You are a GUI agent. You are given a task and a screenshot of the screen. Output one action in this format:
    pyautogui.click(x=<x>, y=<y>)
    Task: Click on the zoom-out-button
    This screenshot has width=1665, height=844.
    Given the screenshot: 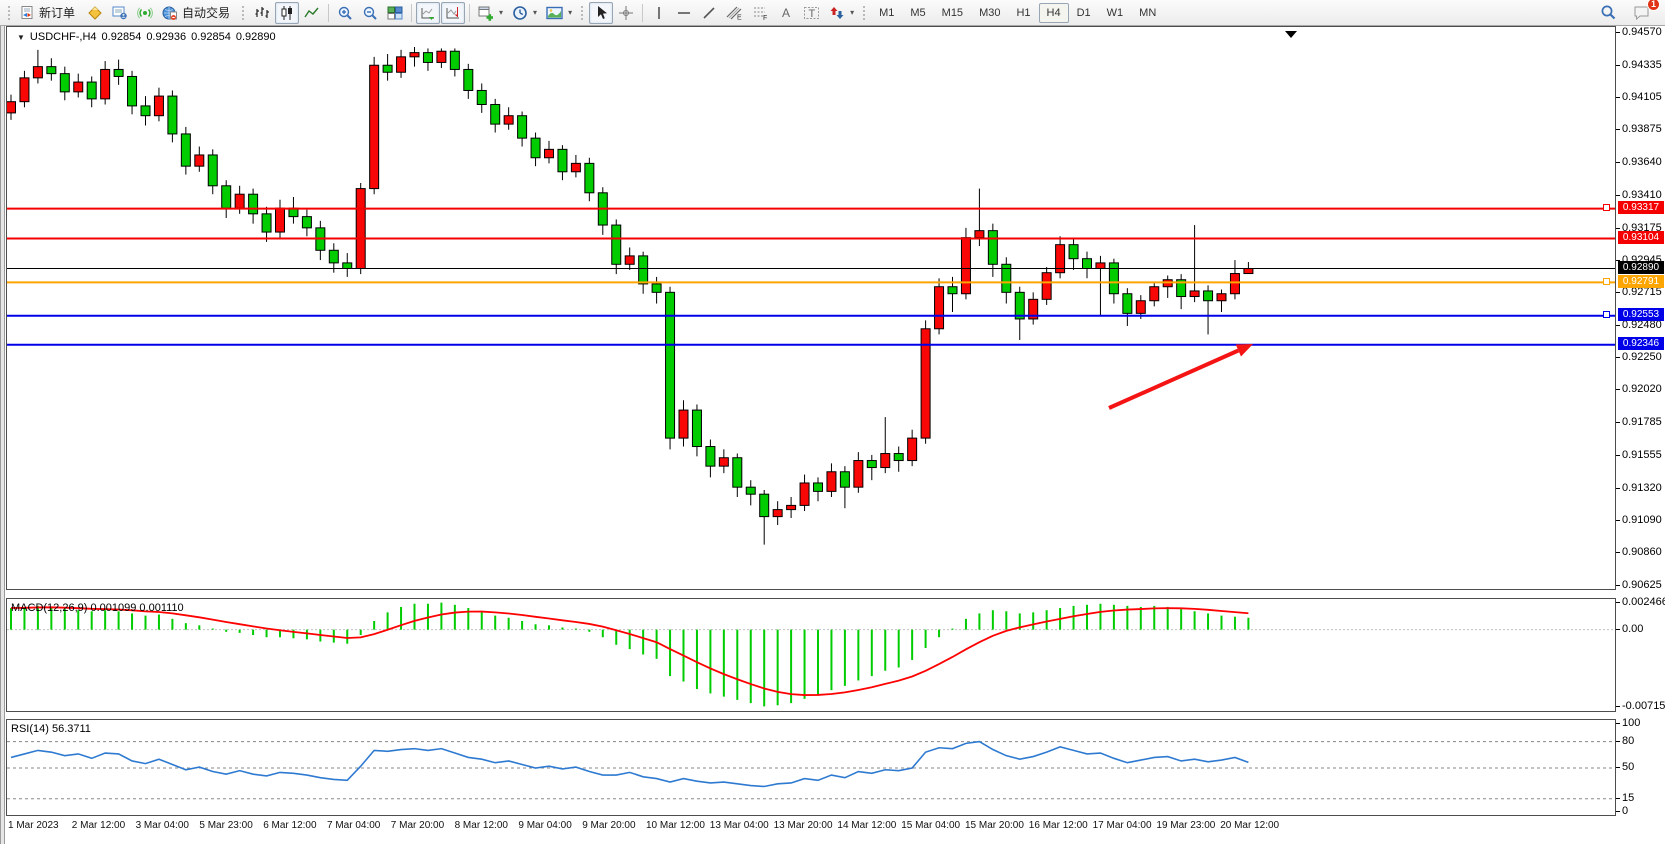 What is the action you would take?
    pyautogui.click(x=370, y=13)
    